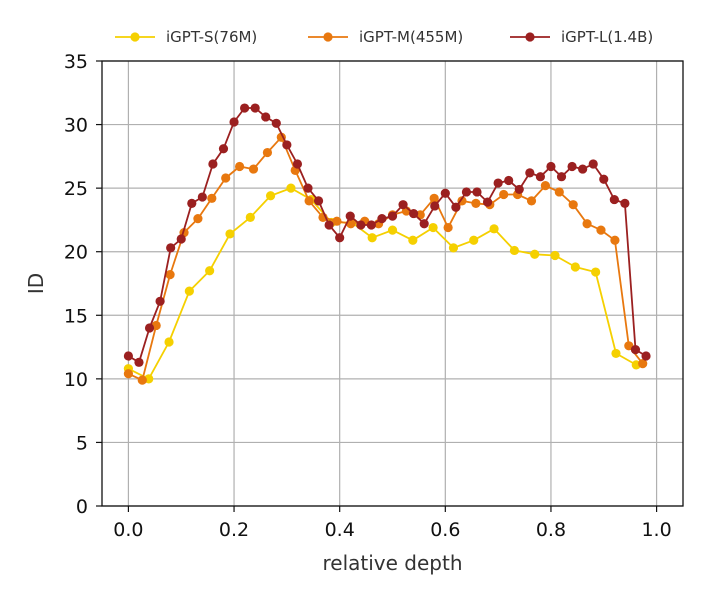  Describe the element at coordinates (76, 253) in the screenshot. I see `y-tick-label: 20` at that location.